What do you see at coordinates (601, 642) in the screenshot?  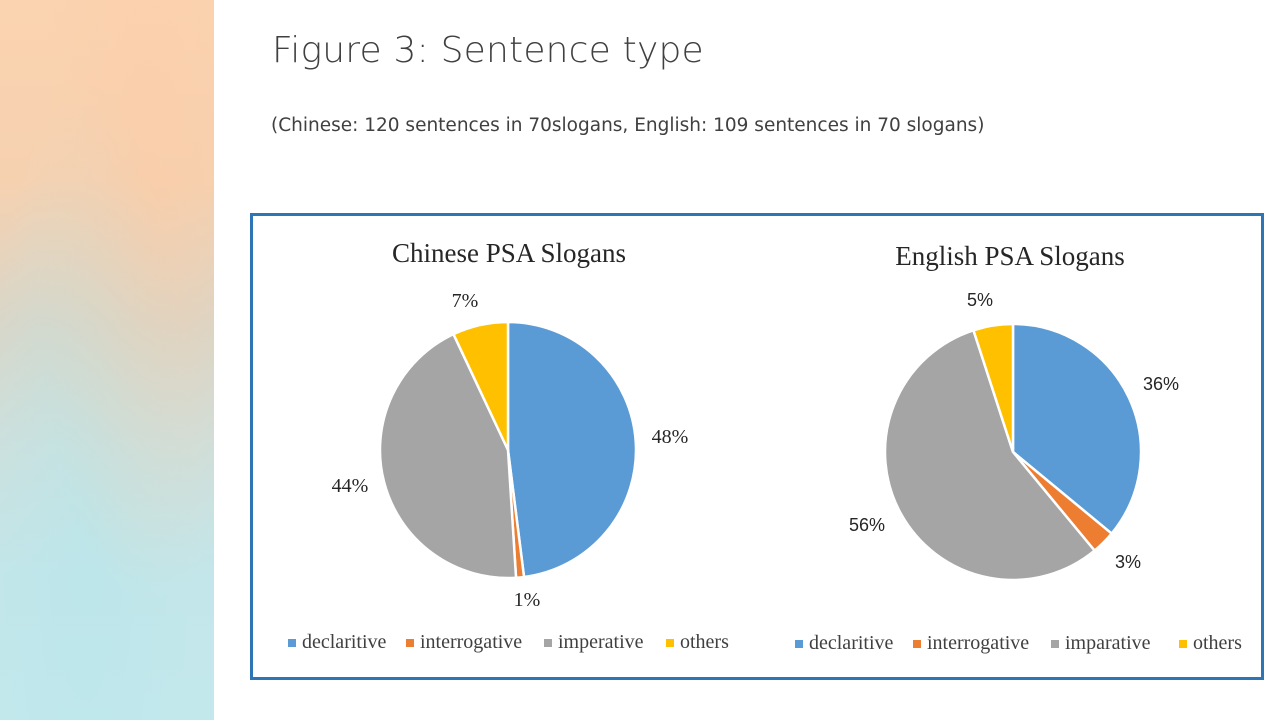 I see `legend-label-imperative: imperative` at bounding box center [601, 642].